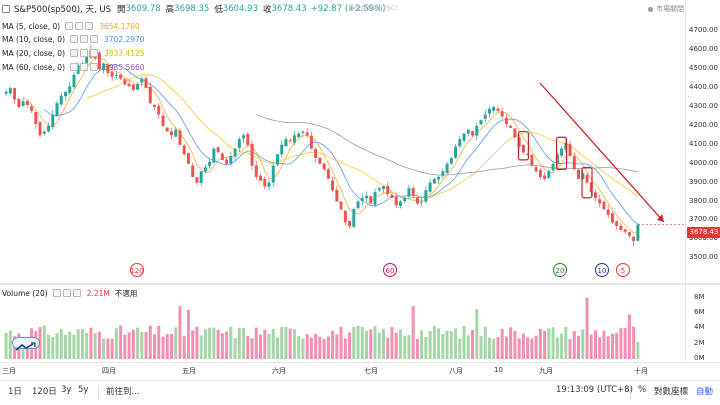  I want to click on pane-separator, so click(360, 284).